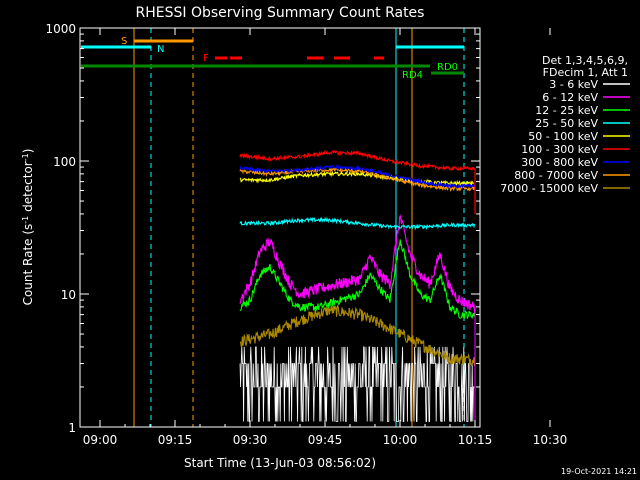 The width and height of the screenshot is (640, 480). What do you see at coordinates (280, 13) in the screenshot?
I see `chart-title: RHESSI Observing Summary Count Rates` at bounding box center [280, 13].